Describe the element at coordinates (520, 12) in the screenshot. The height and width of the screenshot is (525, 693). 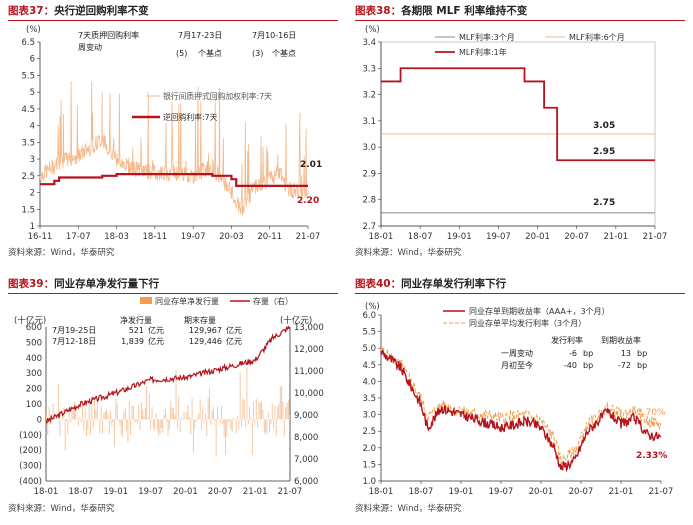
I see `panel-title: 图表38：各期限 MLF 利率维持不变` at that location.